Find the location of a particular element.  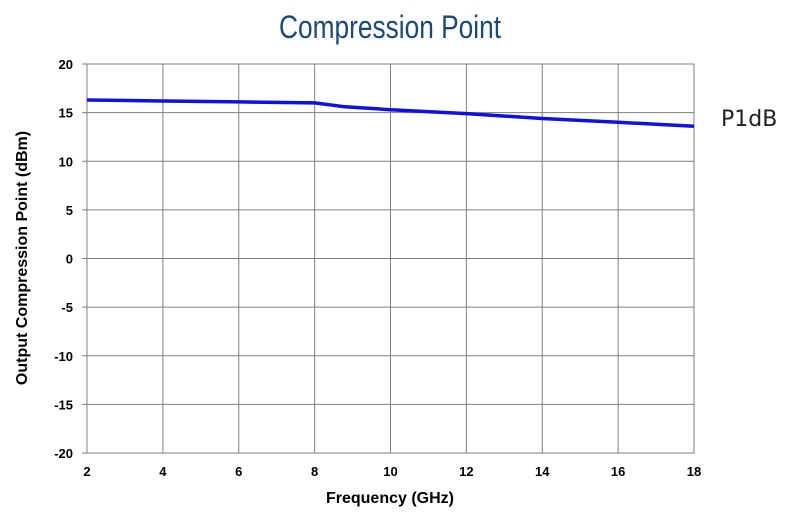

x-axis-label: Frequency (GHz) is located at coordinates (390, 498).